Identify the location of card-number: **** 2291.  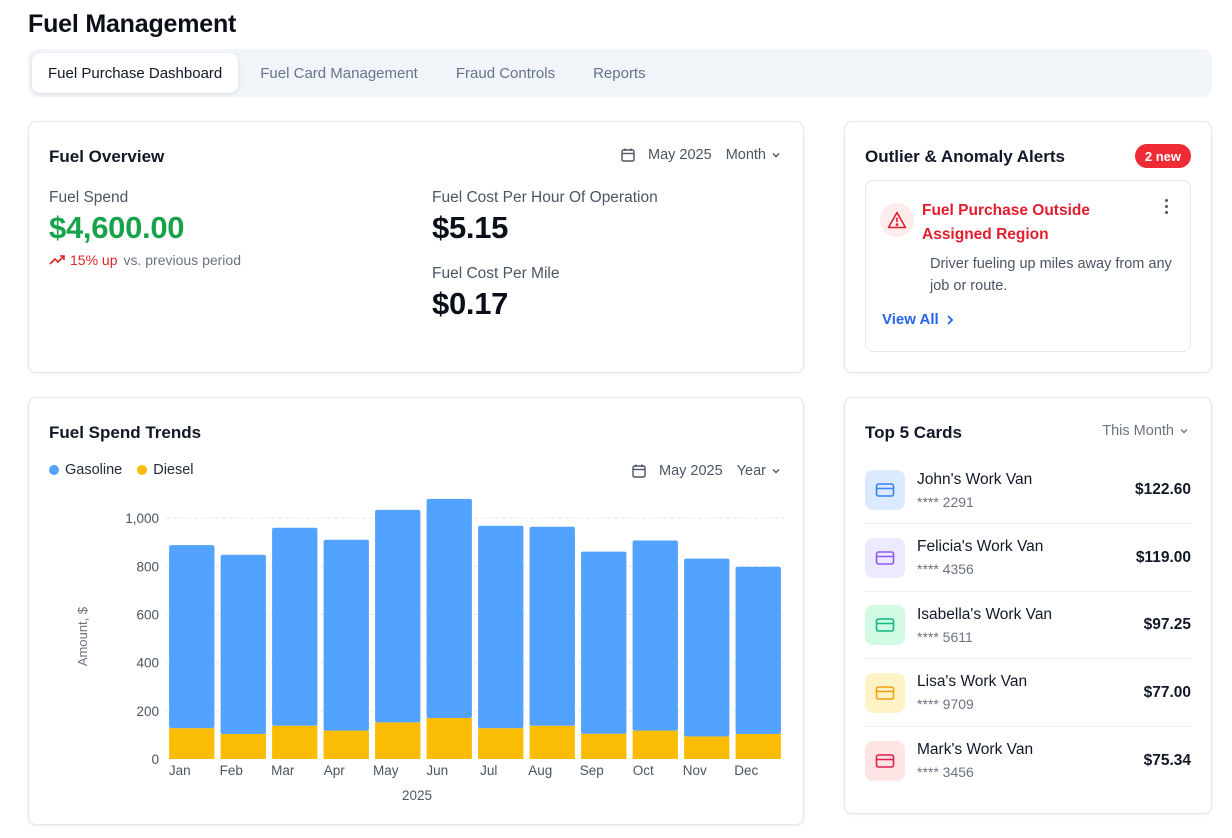
(945, 501).